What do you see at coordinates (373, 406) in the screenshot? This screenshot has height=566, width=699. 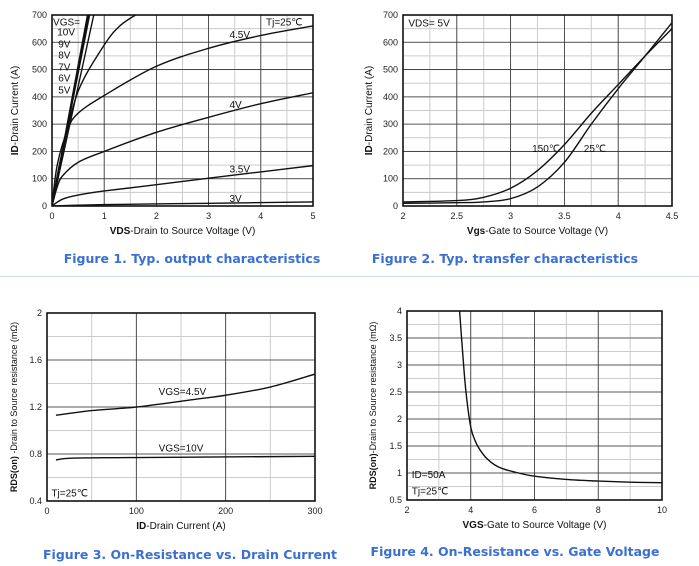 I see `y-axis-label: RDS(on)-Drain to Source resistance (mΩ)` at bounding box center [373, 406].